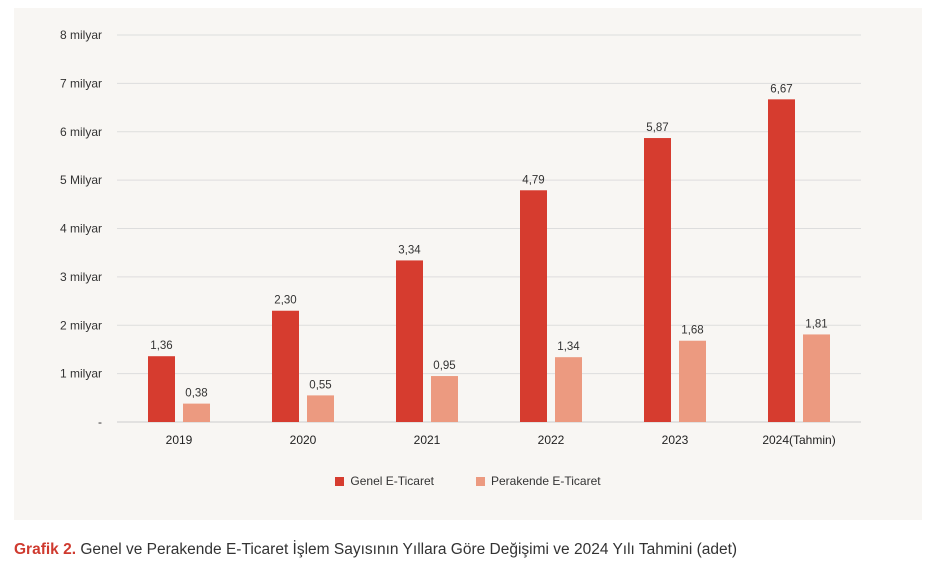 The width and height of the screenshot is (932, 568). What do you see at coordinates (81, 229) in the screenshot?
I see `y-tick-label: 4 milyar` at bounding box center [81, 229].